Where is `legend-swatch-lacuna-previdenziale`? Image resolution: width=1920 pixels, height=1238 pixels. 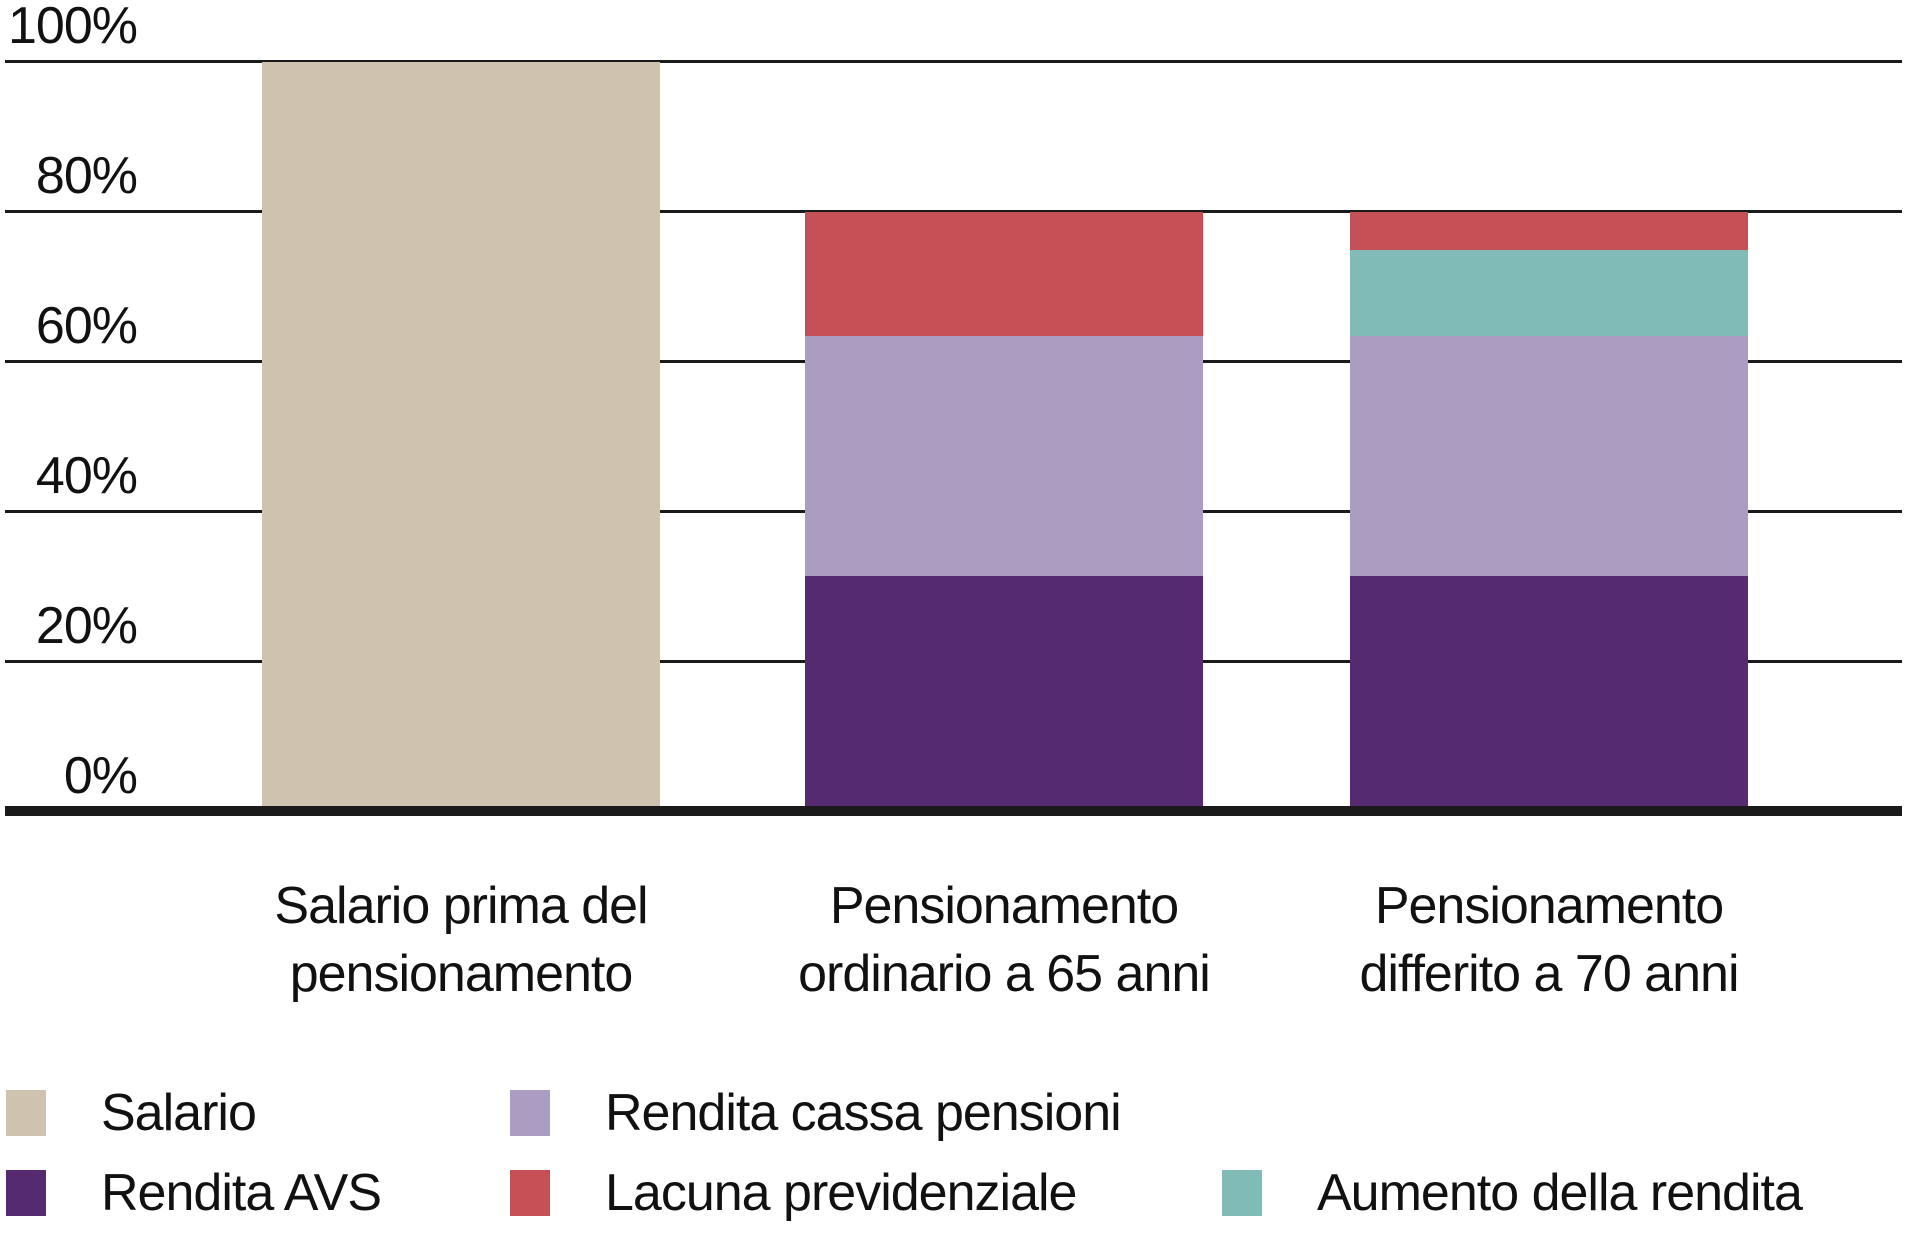 legend-swatch-lacuna-previdenziale is located at coordinates (530, 1193).